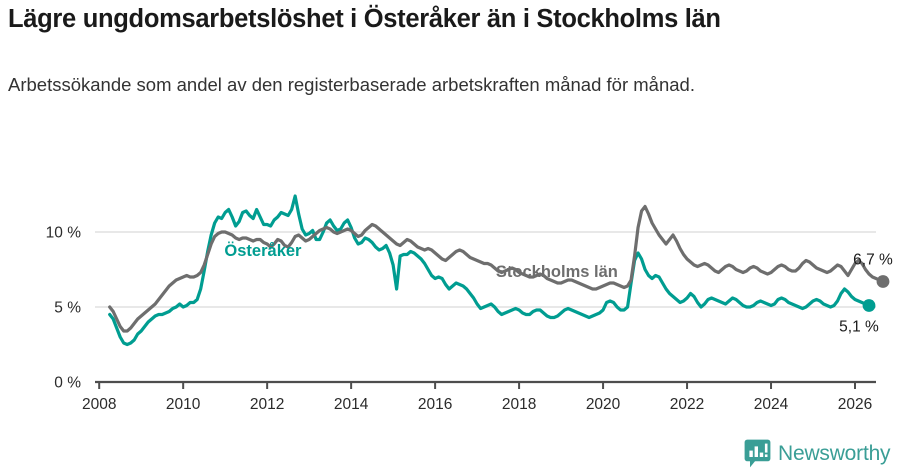  What do you see at coordinates (263, 250) in the screenshot?
I see `series-label-osteraker: Österåker` at bounding box center [263, 250].